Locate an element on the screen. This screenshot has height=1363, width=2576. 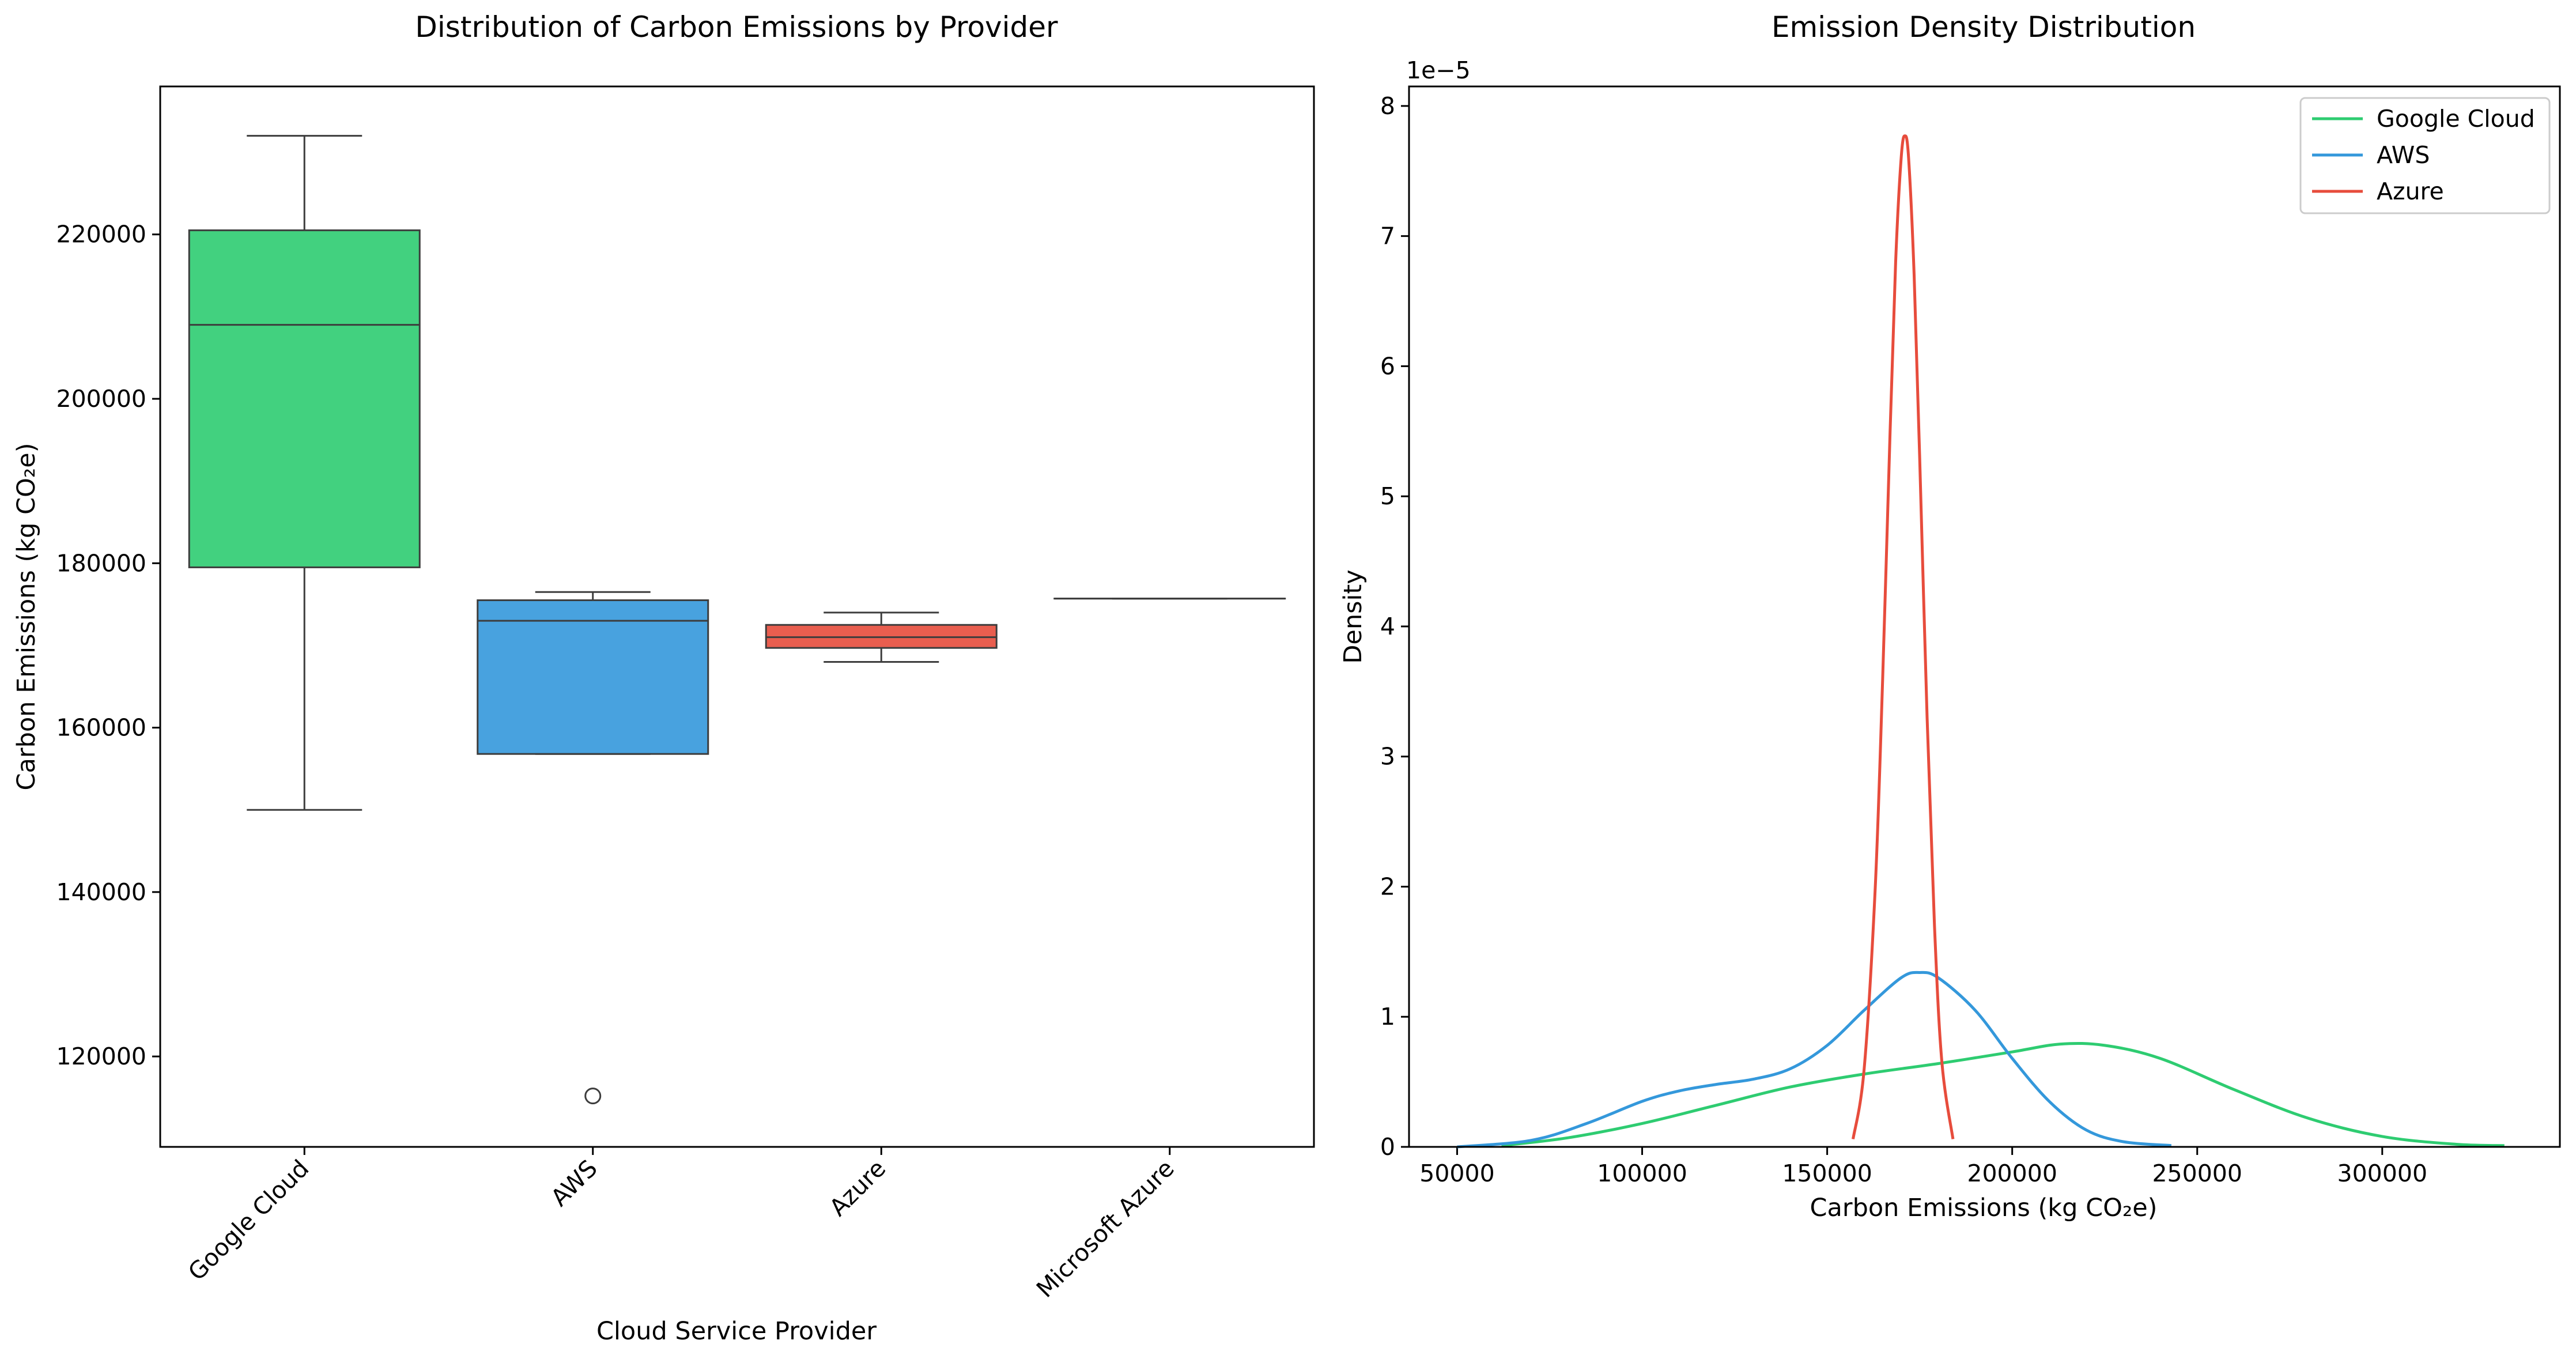
y-tick-label: 3 is located at coordinates (1387, 757).